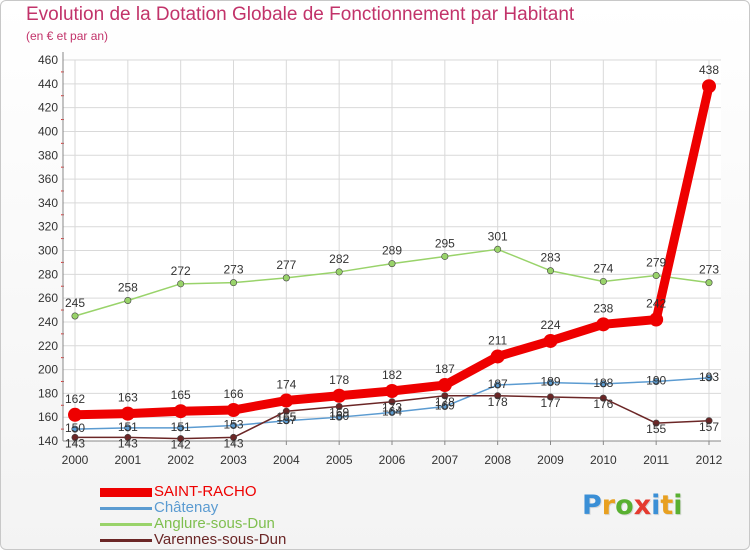 This screenshot has height=550, width=750. Describe the element at coordinates (656, 429) in the screenshot. I see `data-label: 155` at that location.